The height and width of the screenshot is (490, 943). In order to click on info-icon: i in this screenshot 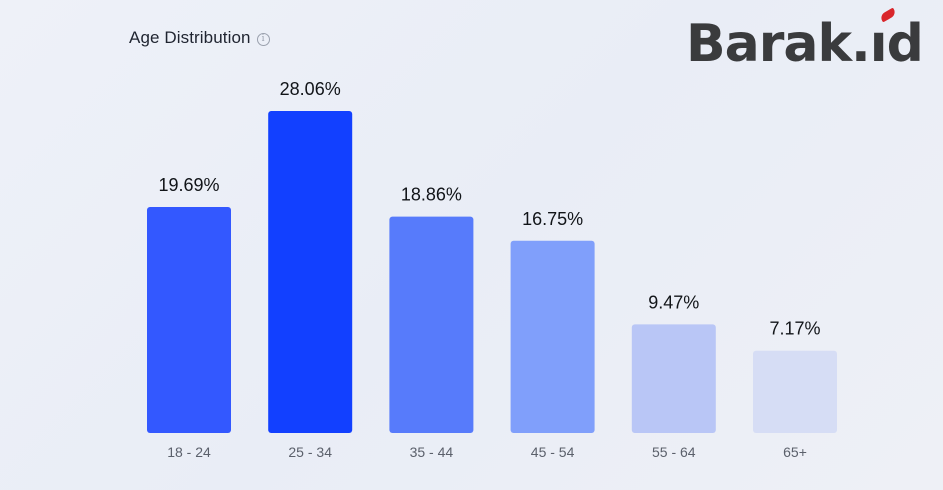, I will do `click(263, 39)`.